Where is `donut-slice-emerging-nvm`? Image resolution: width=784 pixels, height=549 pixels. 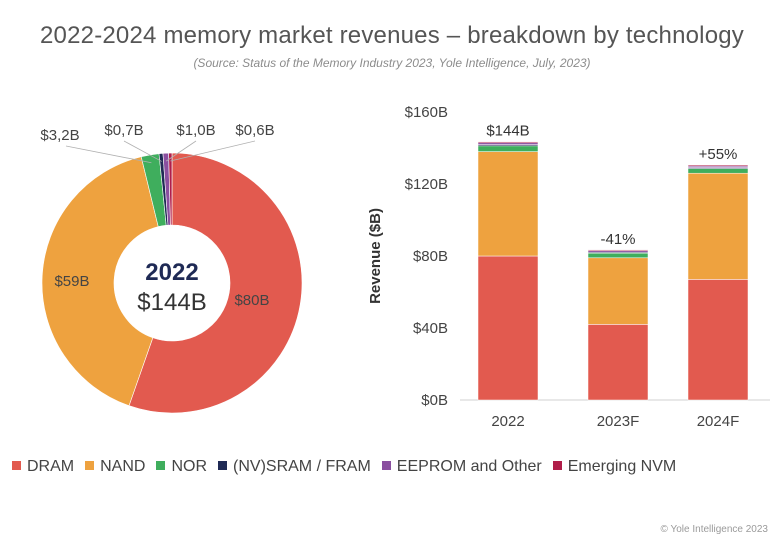 donut-slice-emerging-nvm is located at coordinates (170, 189).